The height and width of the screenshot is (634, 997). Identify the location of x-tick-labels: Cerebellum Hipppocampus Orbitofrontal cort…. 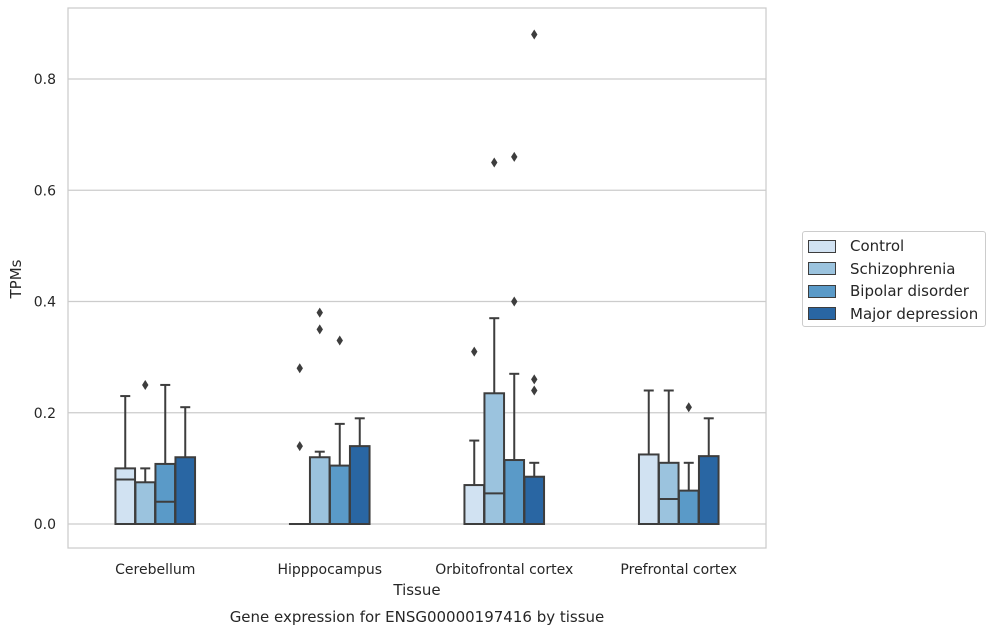
(426, 570).